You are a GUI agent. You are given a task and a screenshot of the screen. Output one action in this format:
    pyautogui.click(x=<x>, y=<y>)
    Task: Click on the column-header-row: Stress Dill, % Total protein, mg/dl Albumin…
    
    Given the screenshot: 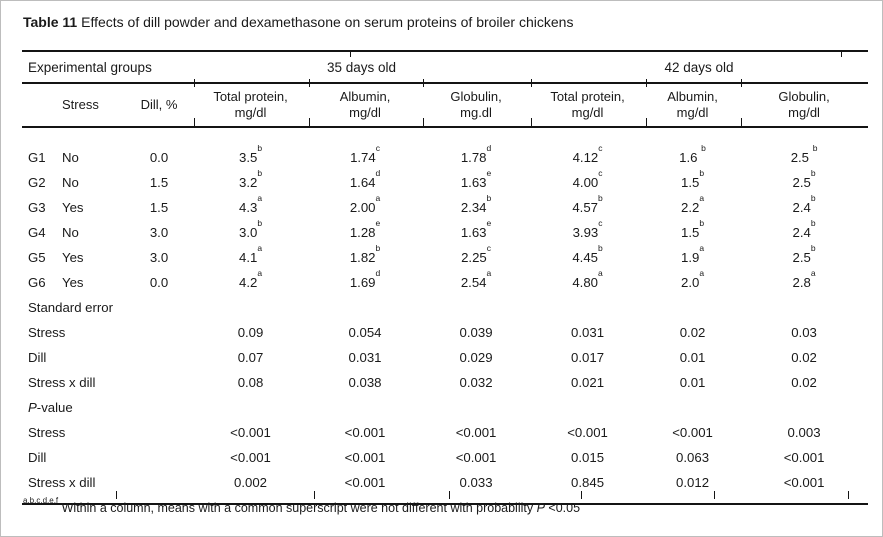 What is the action you would take?
    pyautogui.click(x=445, y=105)
    